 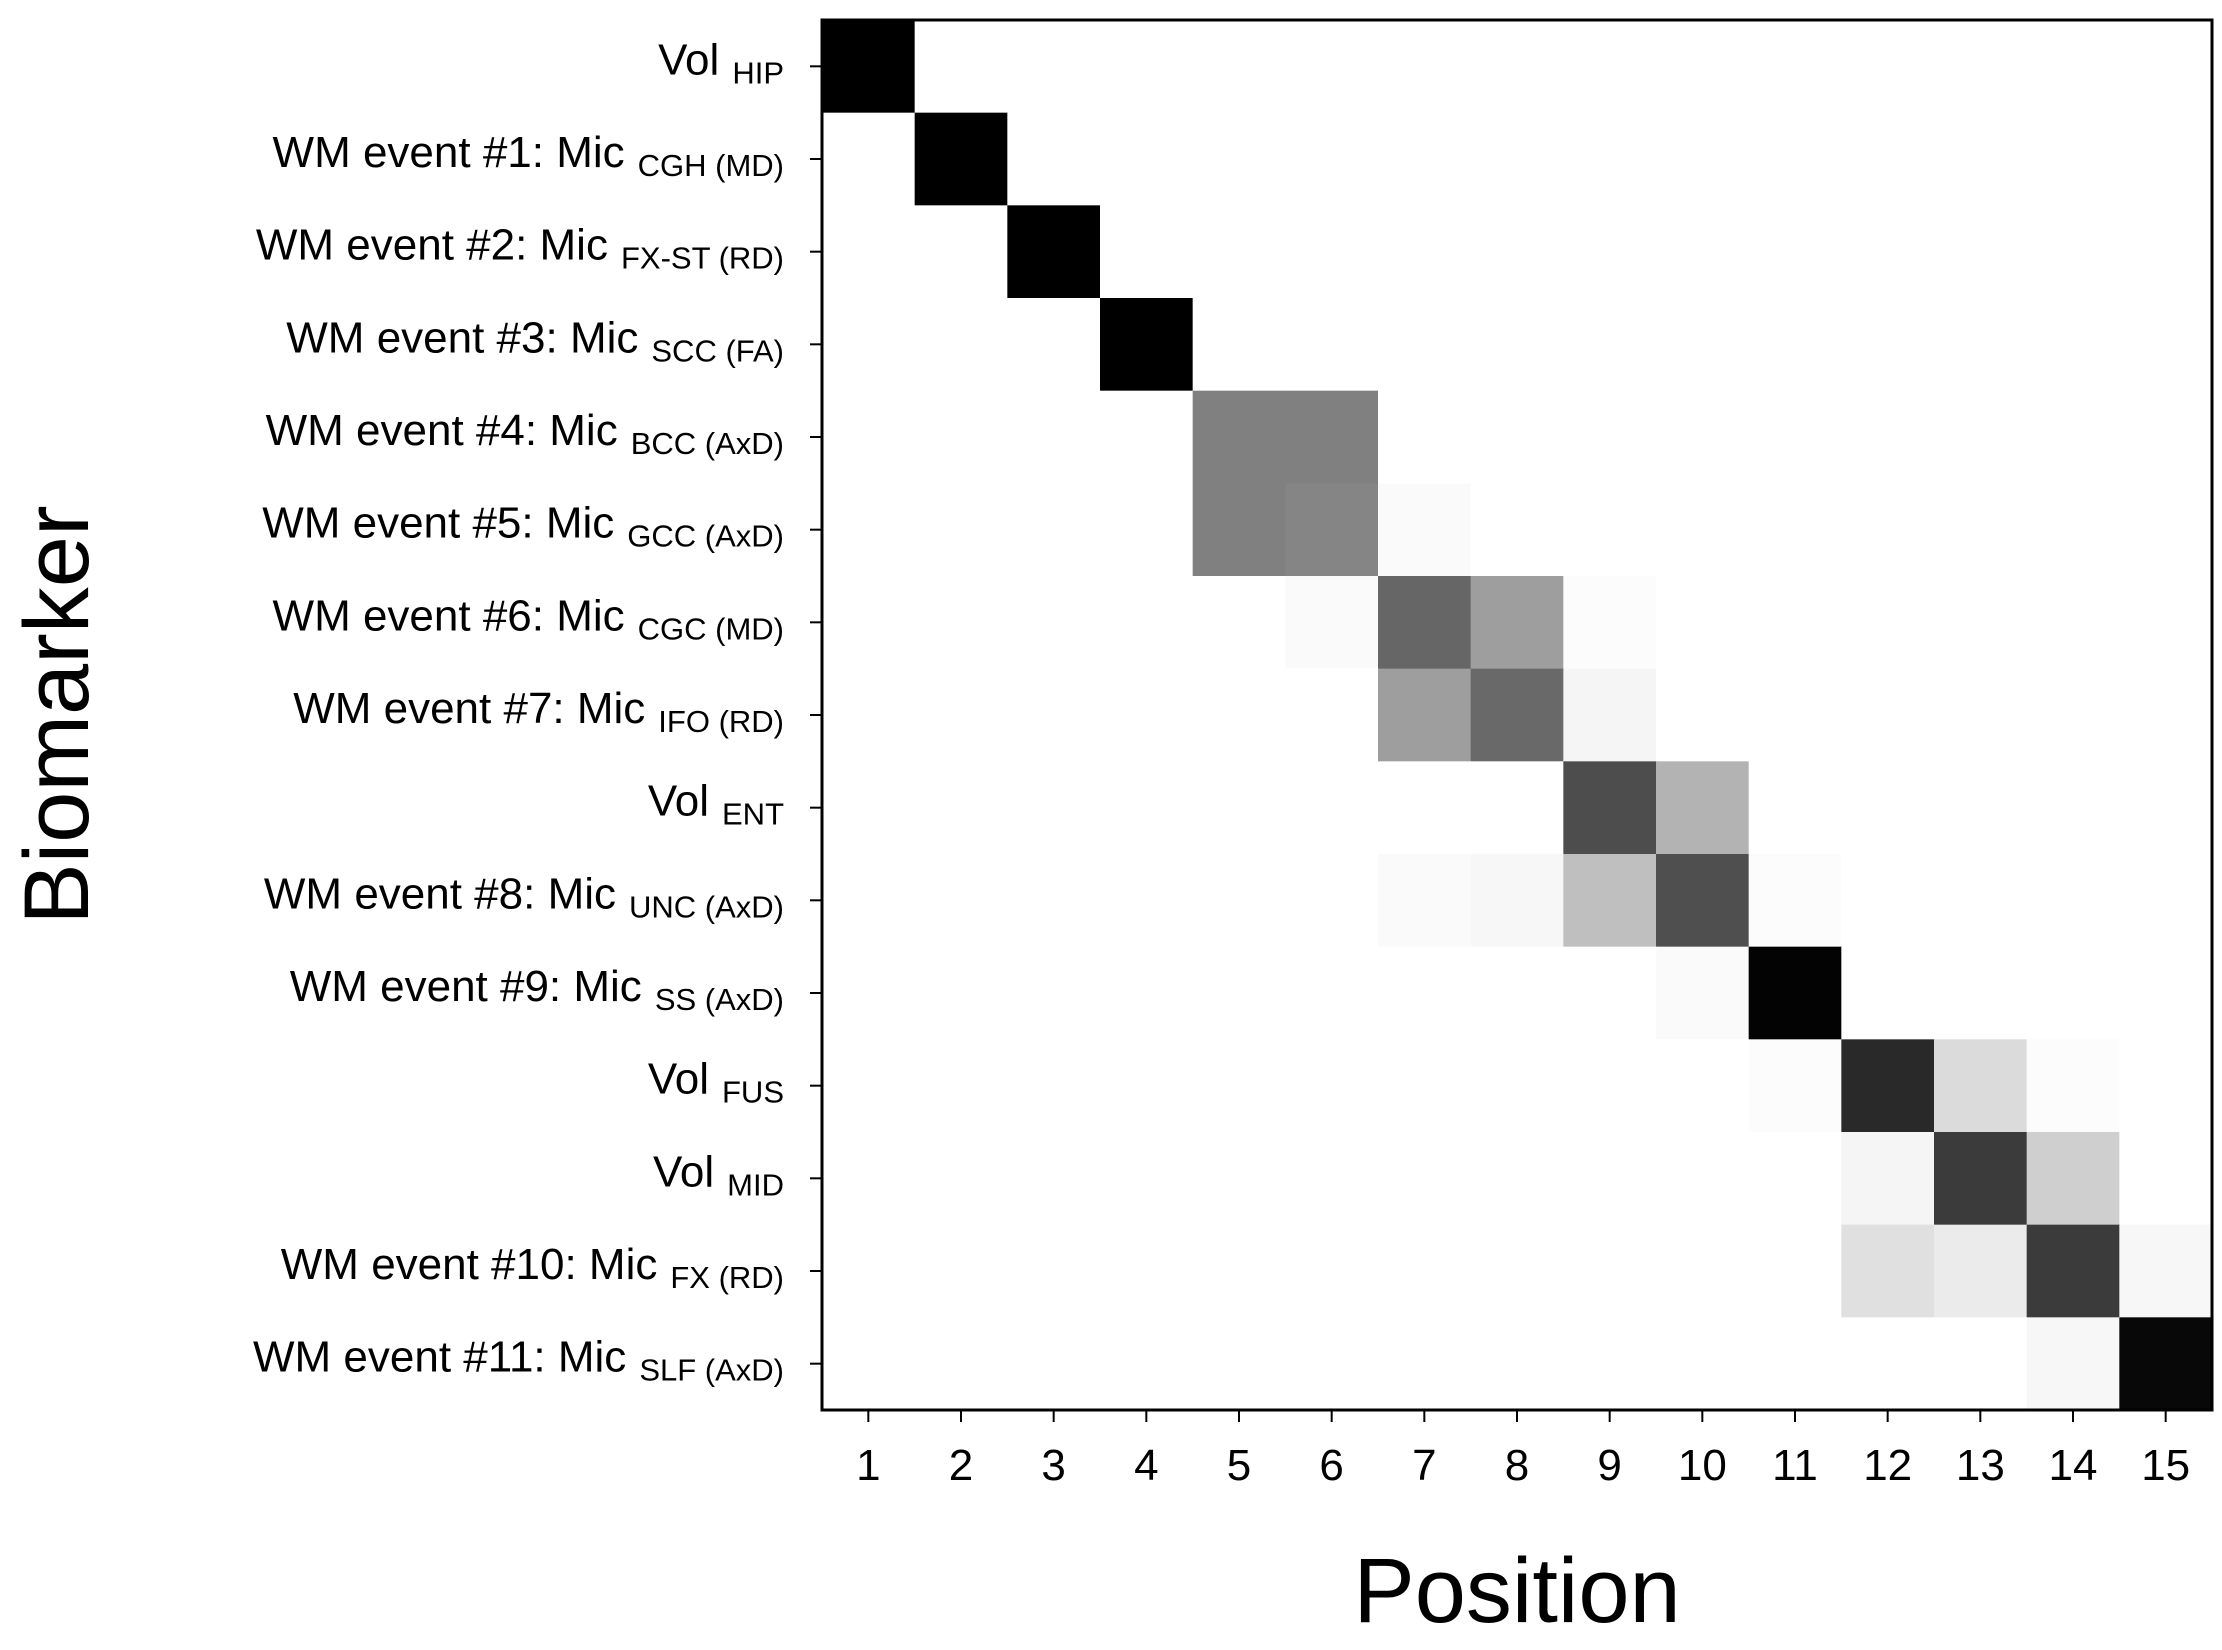 What do you see at coordinates (523, 526) in the screenshot?
I see `y-tick-label: WM event #5: Mic GCC (AxD)` at bounding box center [523, 526].